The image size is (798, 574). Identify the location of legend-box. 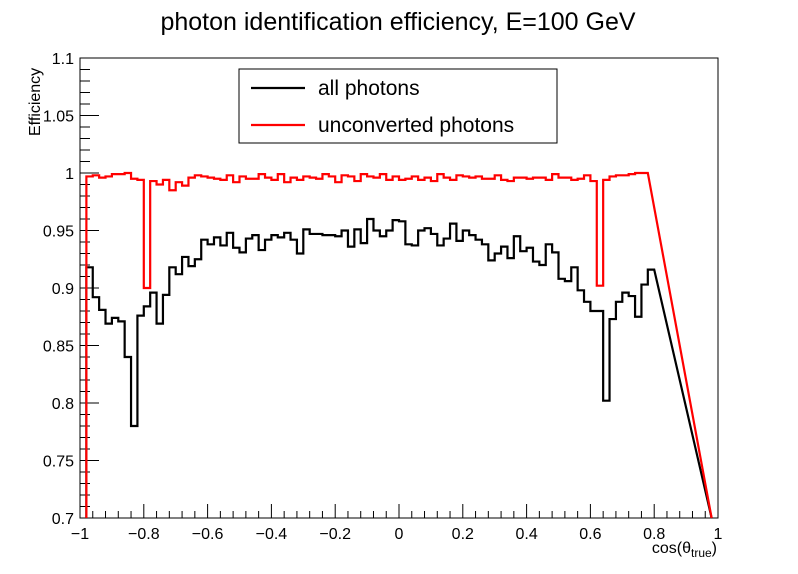
(398, 106).